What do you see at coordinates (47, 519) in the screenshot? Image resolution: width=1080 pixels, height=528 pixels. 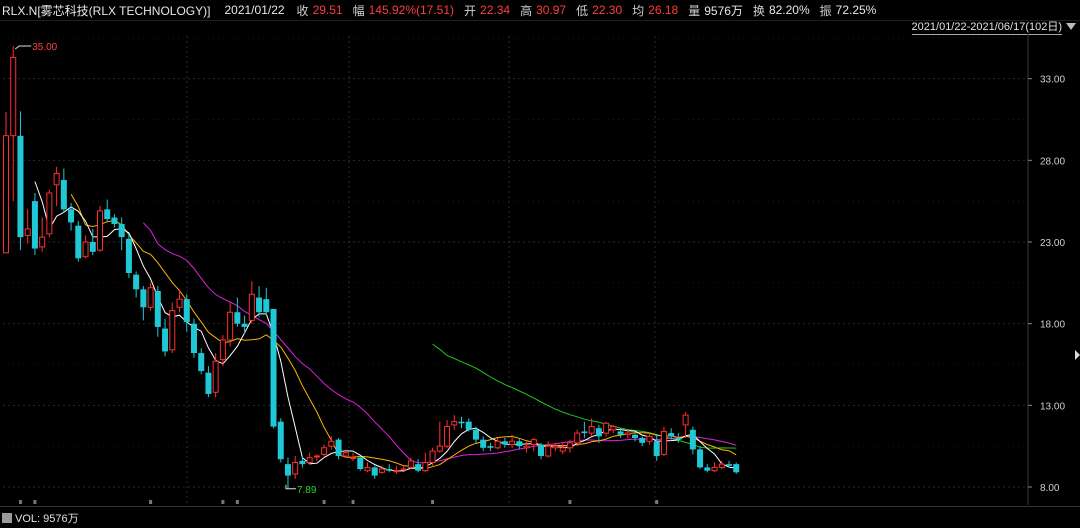 I see `volume-panel-label: VOL: 9576万` at bounding box center [47, 519].